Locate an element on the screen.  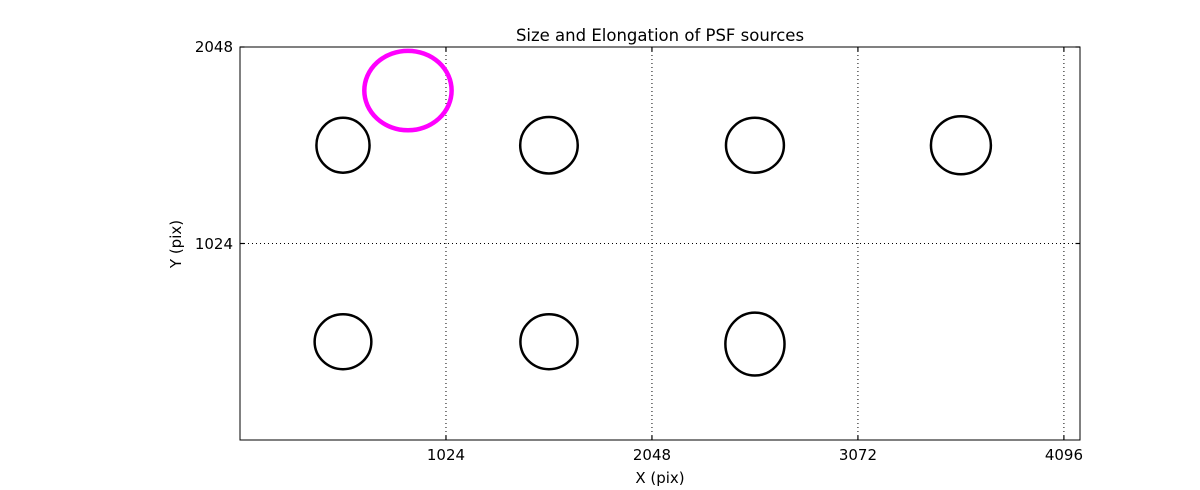
x-tick-label: 3072 is located at coordinates (858, 455).